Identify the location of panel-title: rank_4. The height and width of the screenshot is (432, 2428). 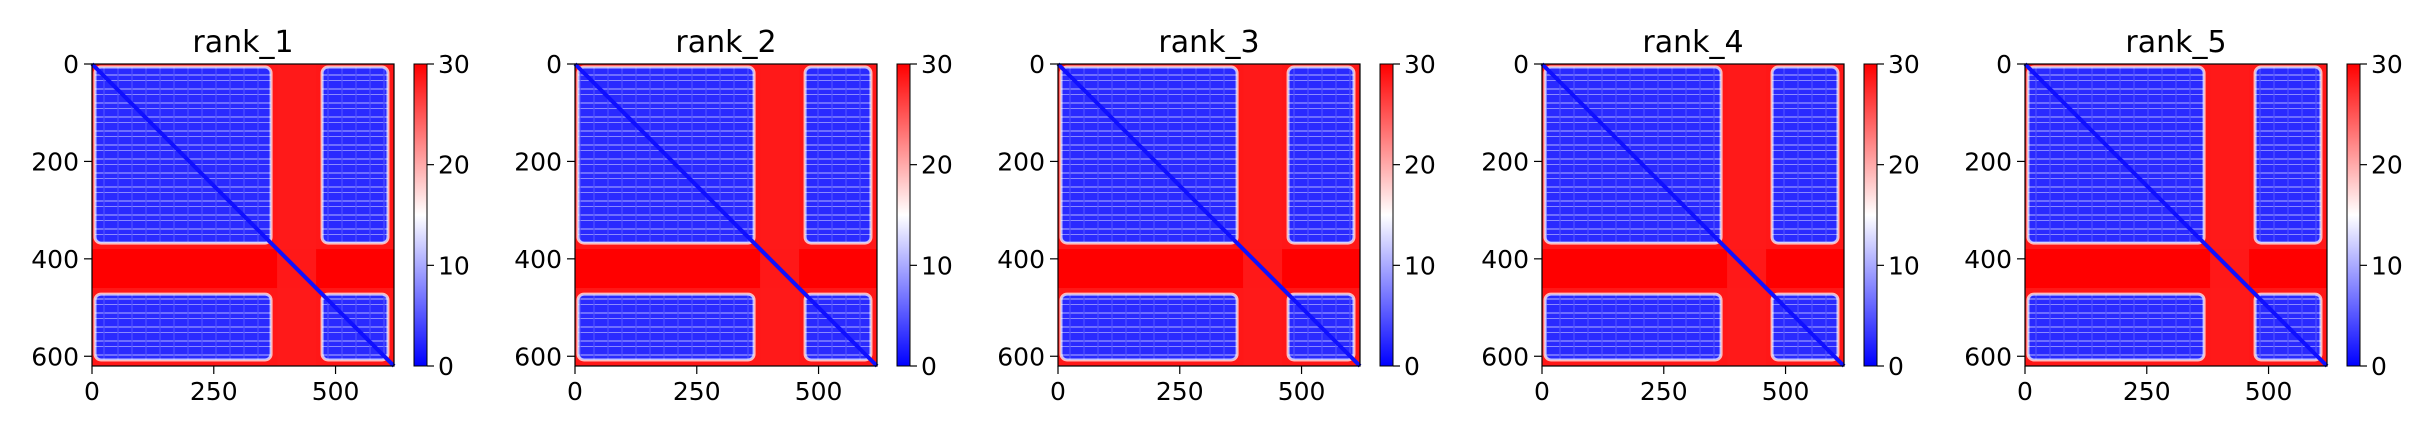
(1692, 42).